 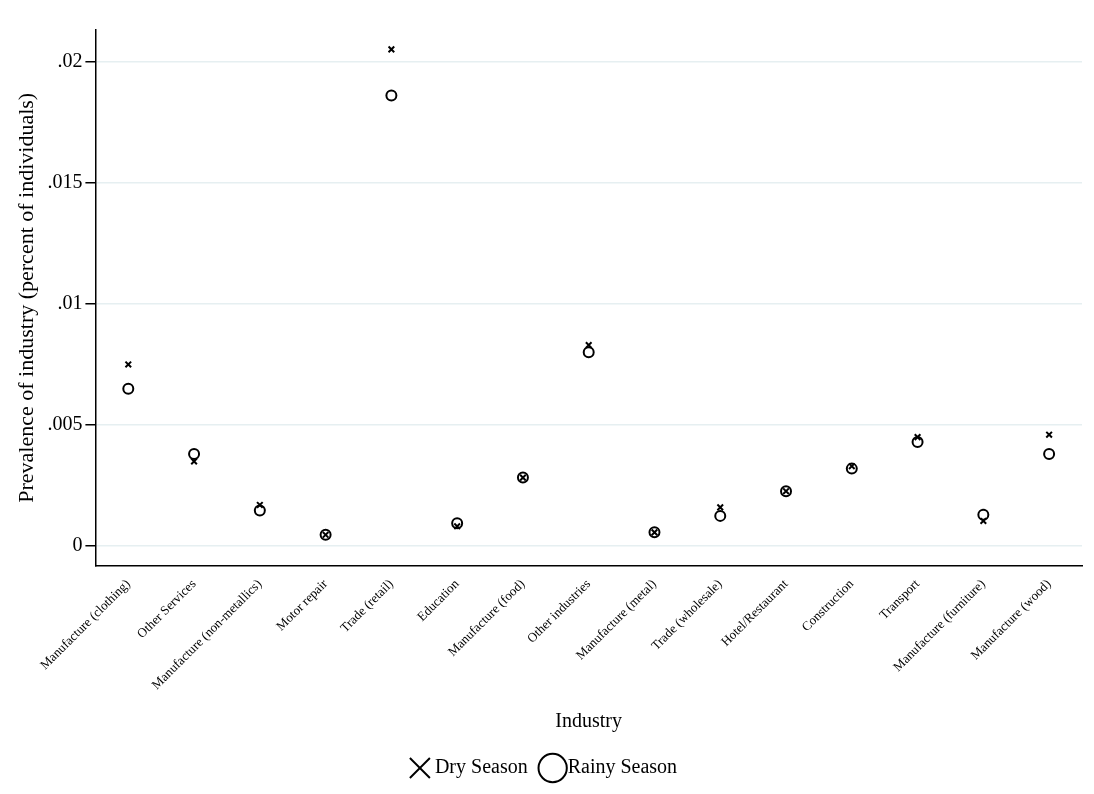 What do you see at coordinates (25, 297) in the screenshot?
I see `y-axis-title: Prevalence of industry (percent of individuals)` at bounding box center [25, 297].